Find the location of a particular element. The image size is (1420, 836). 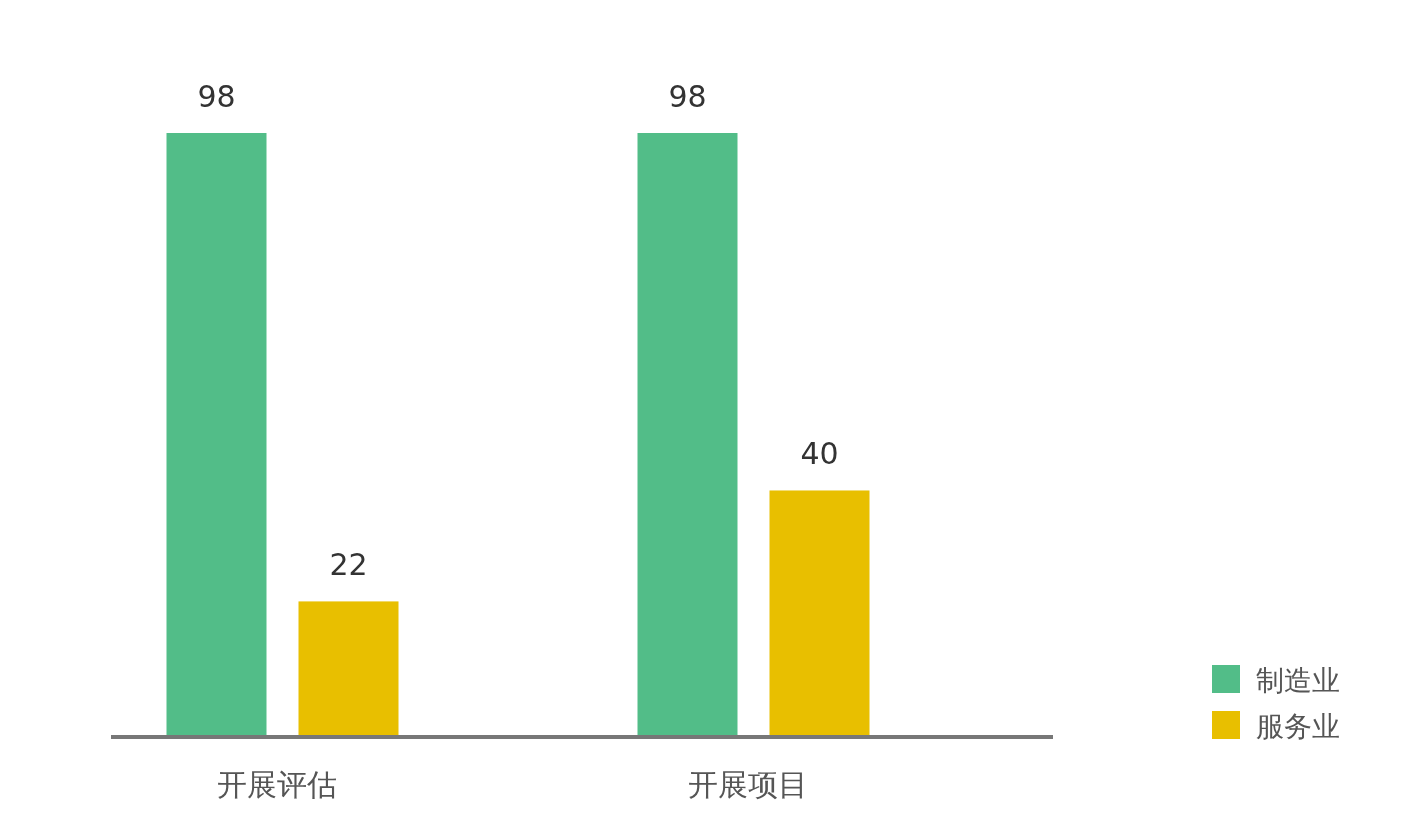

data-label: 22 is located at coordinates (348, 565).